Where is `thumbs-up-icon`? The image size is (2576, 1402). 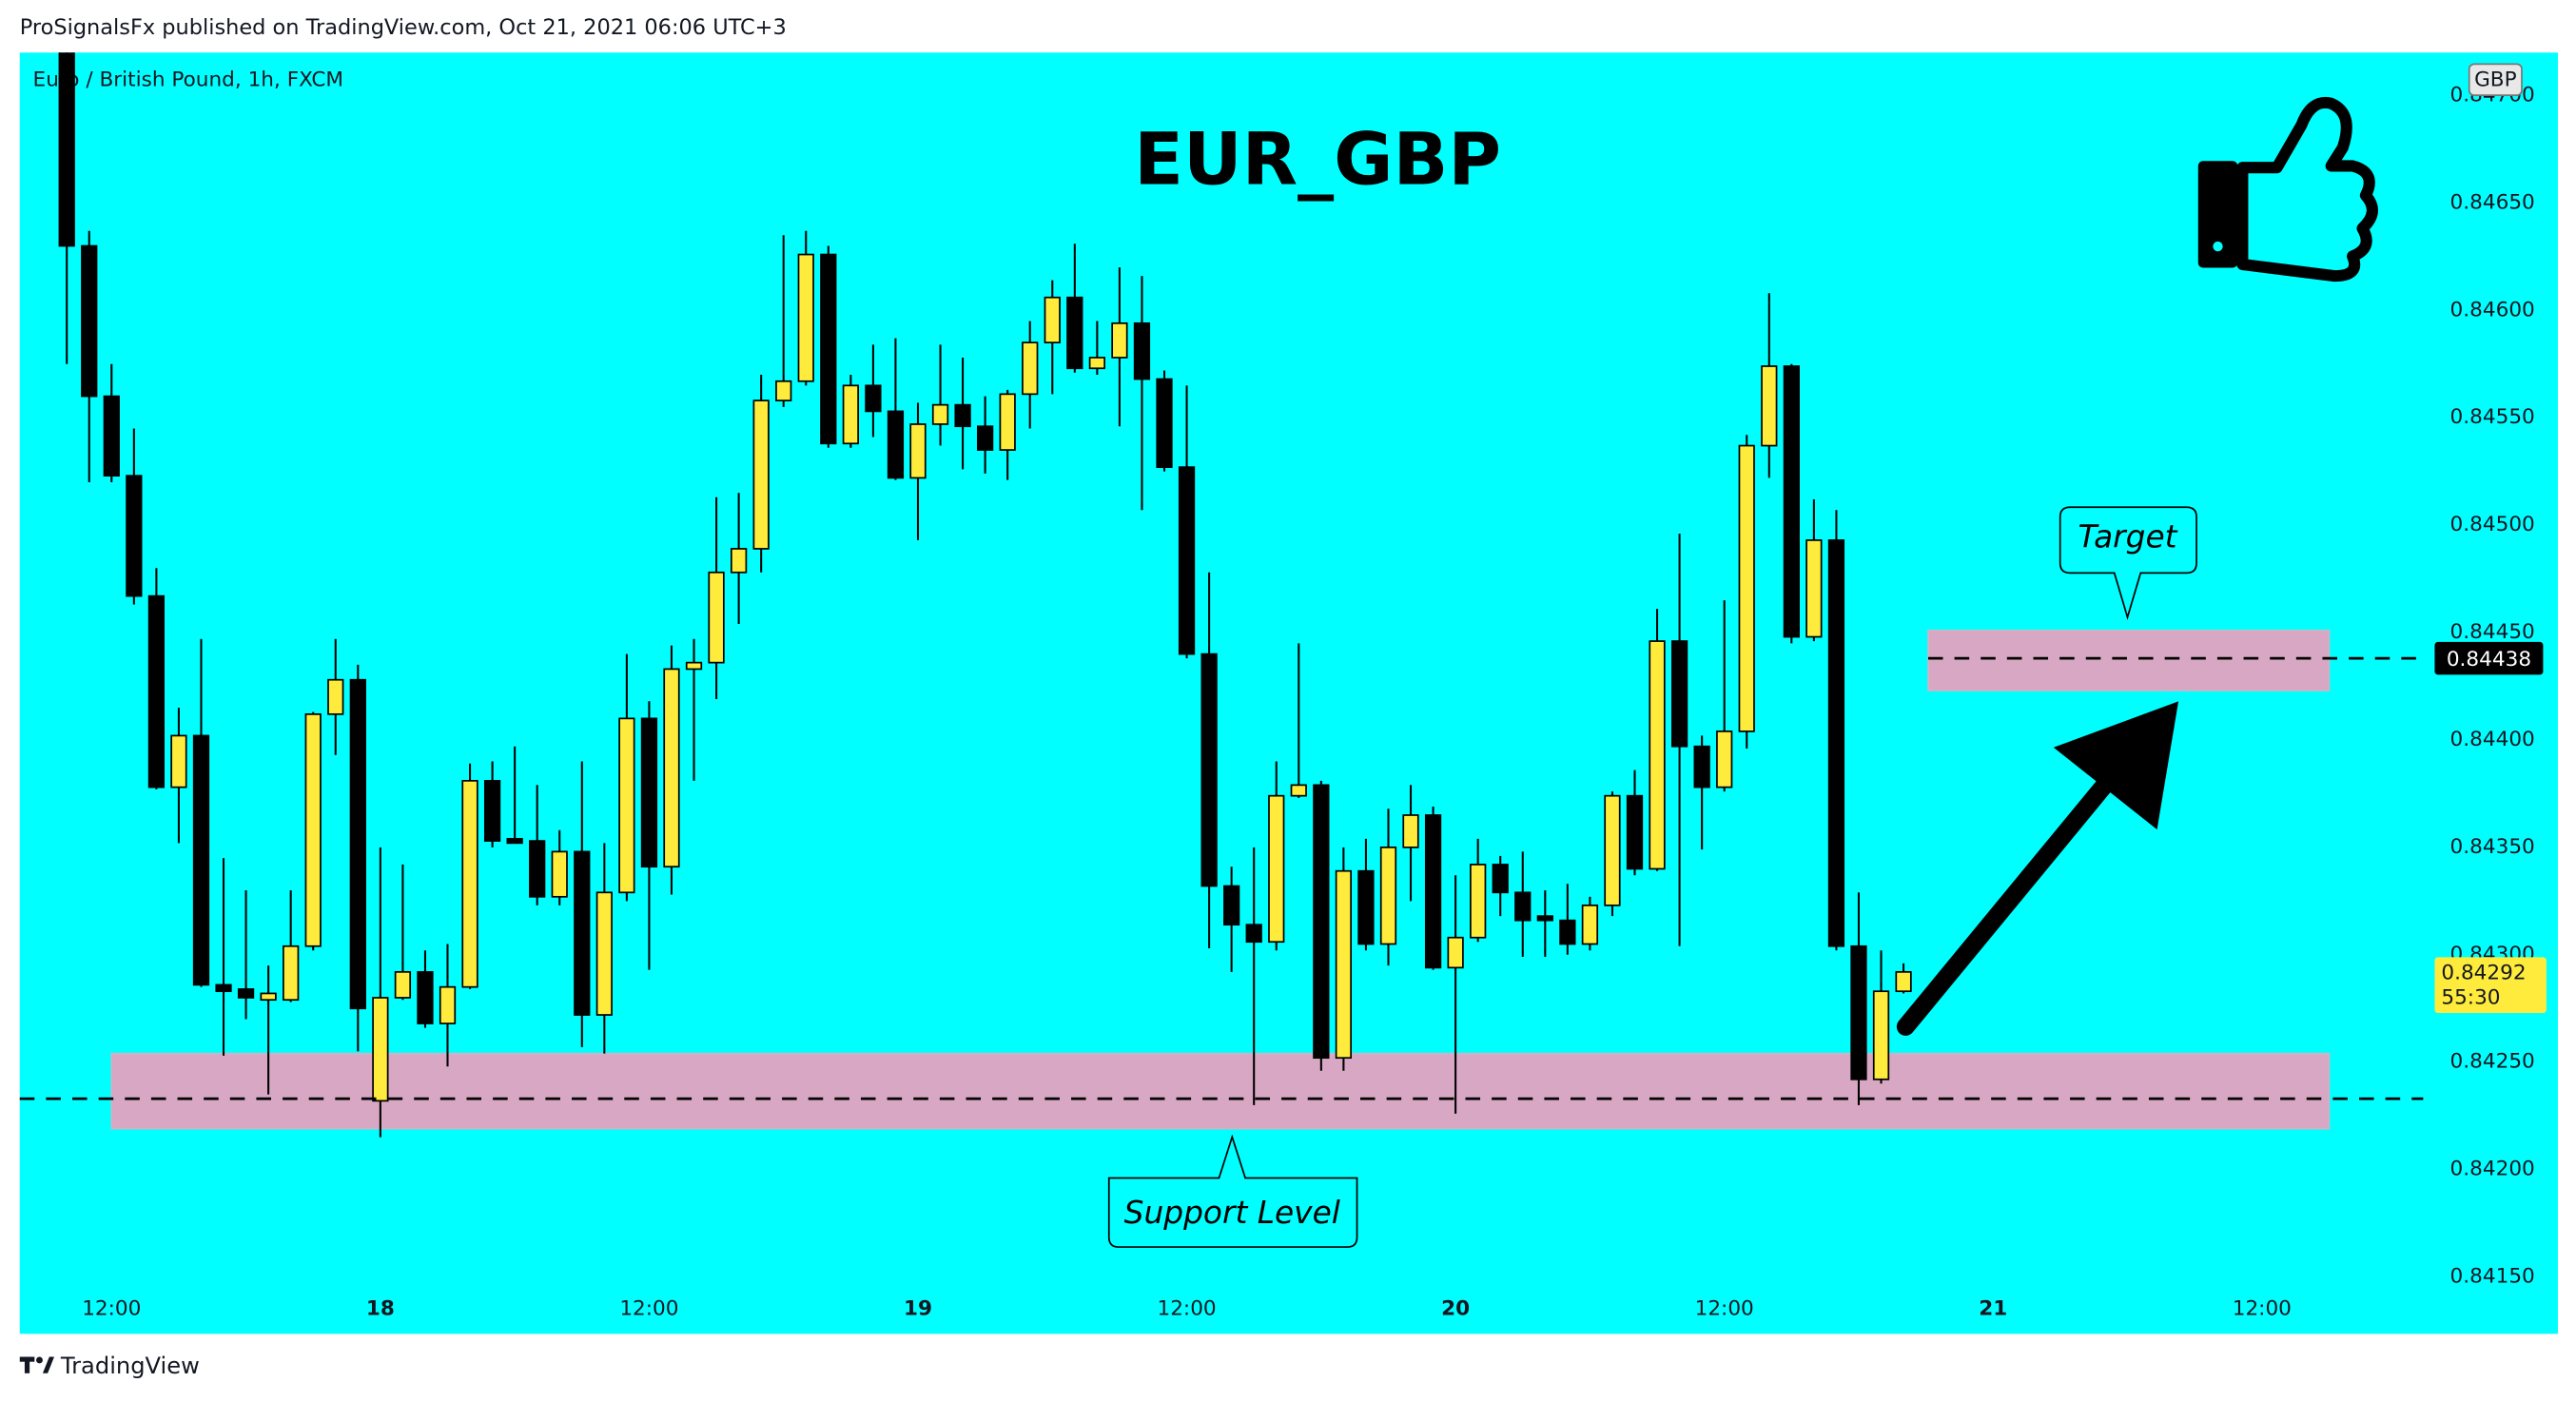 thumbs-up-icon is located at coordinates (2288, 189).